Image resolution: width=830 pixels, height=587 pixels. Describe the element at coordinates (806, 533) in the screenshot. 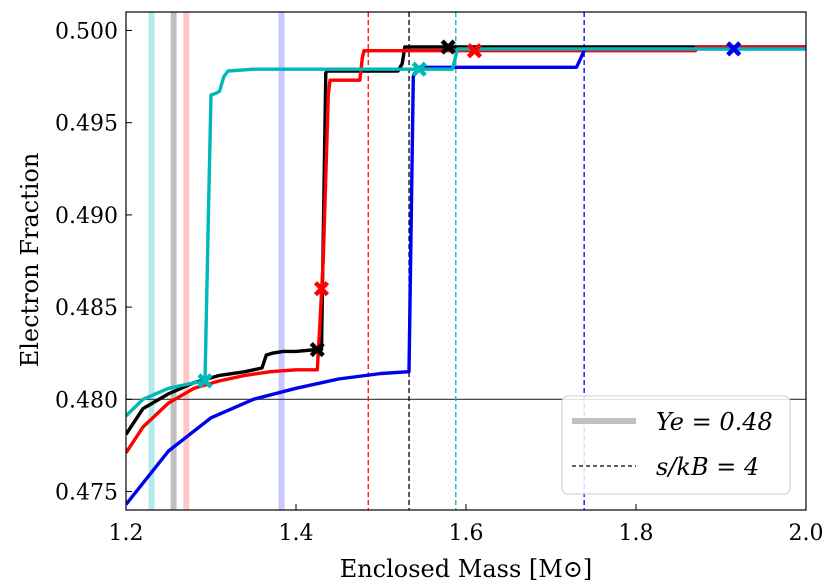

I see `x-tick-label: 2.0` at that location.